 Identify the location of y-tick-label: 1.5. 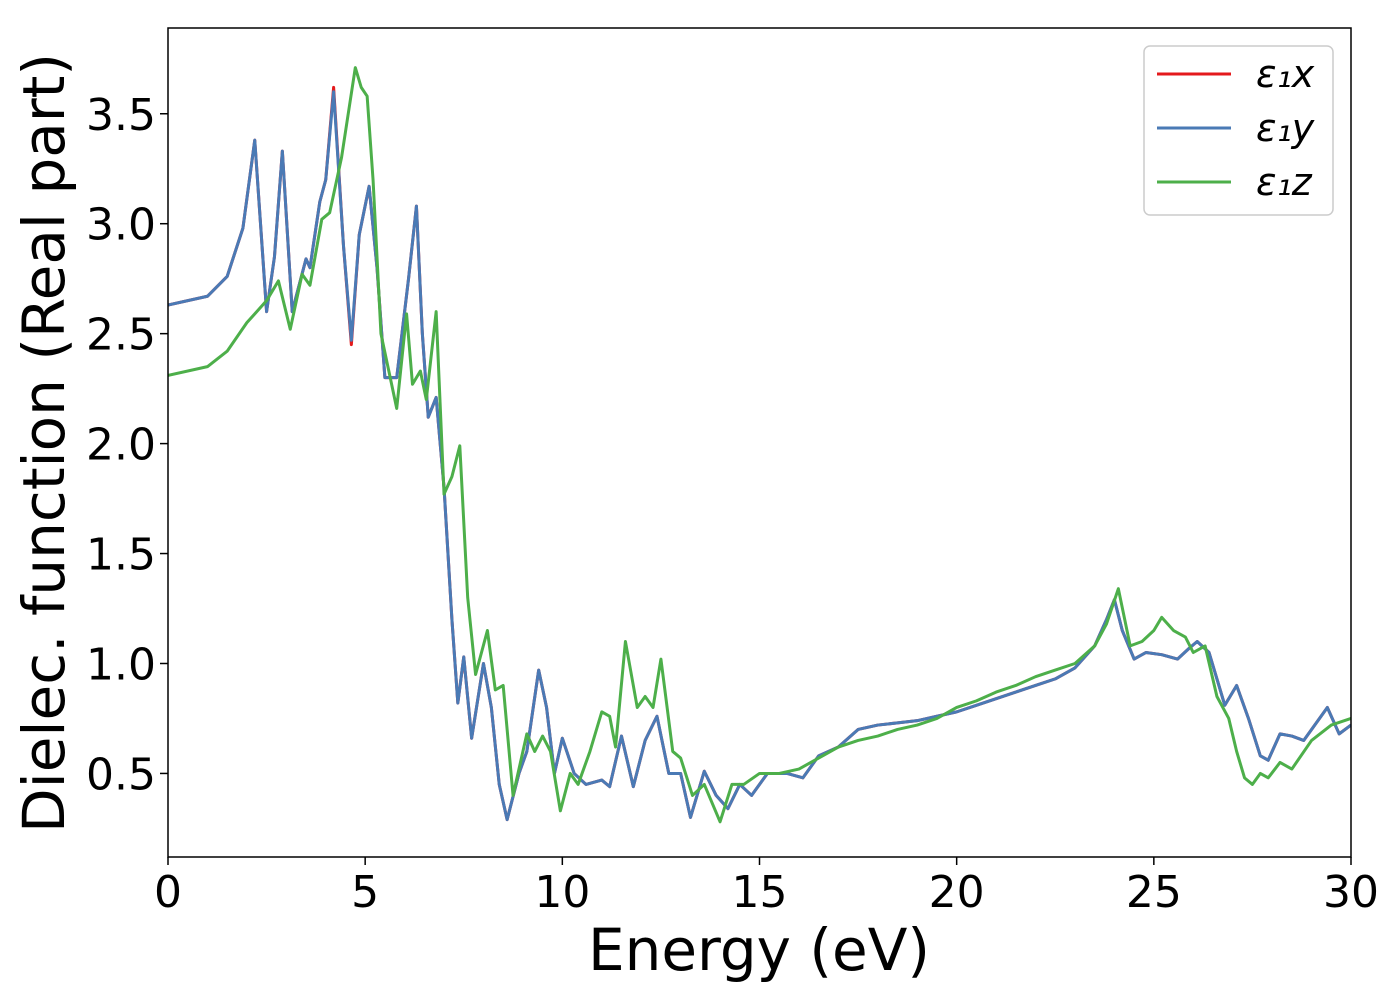
(121, 555).